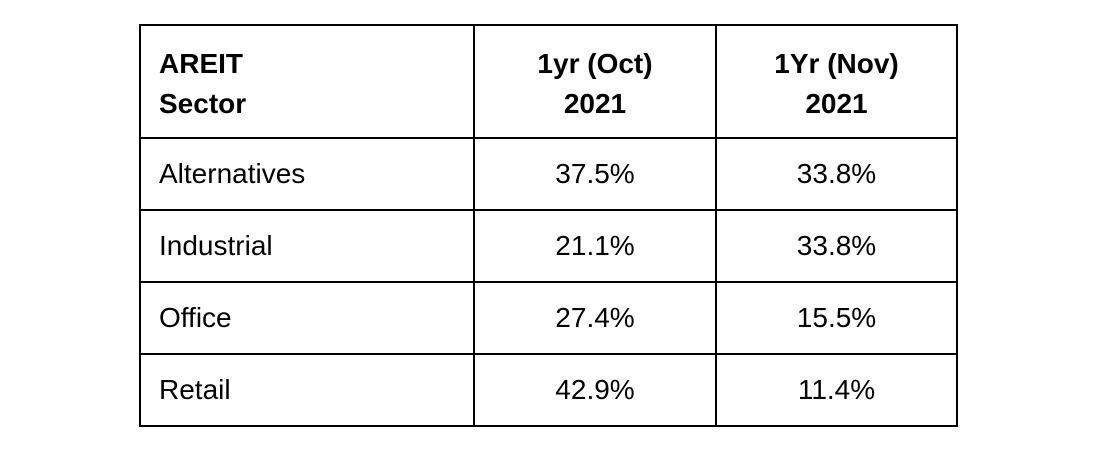 Image resolution: width=1103 pixels, height=459 pixels. Describe the element at coordinates (595, 174) in the screenshot. I see `value-cell: 37.5%` at that location.